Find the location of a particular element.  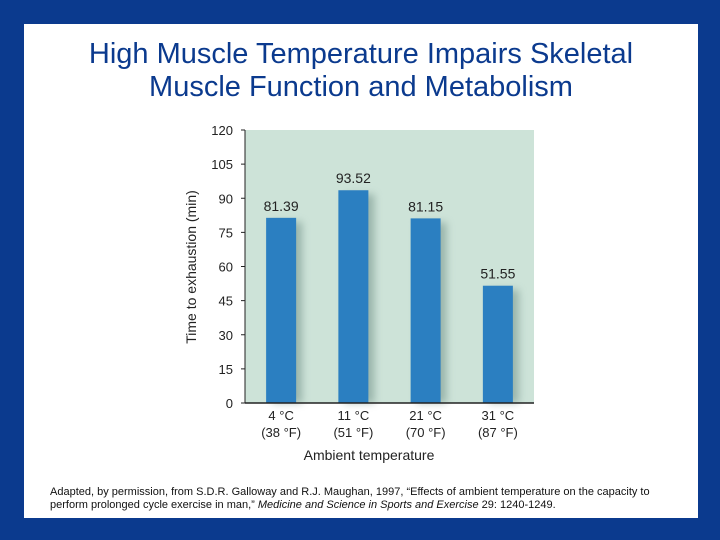

bar-data-label: 51.55 is located at coordinates (497, 274).